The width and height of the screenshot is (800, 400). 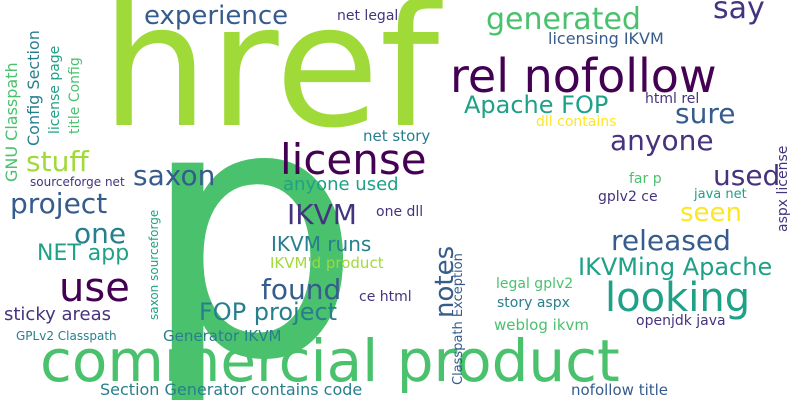 What do you see at coordinates (677, 298) in the screenshot?
I see `word-looking: looking` at bounding box center [677, 298].